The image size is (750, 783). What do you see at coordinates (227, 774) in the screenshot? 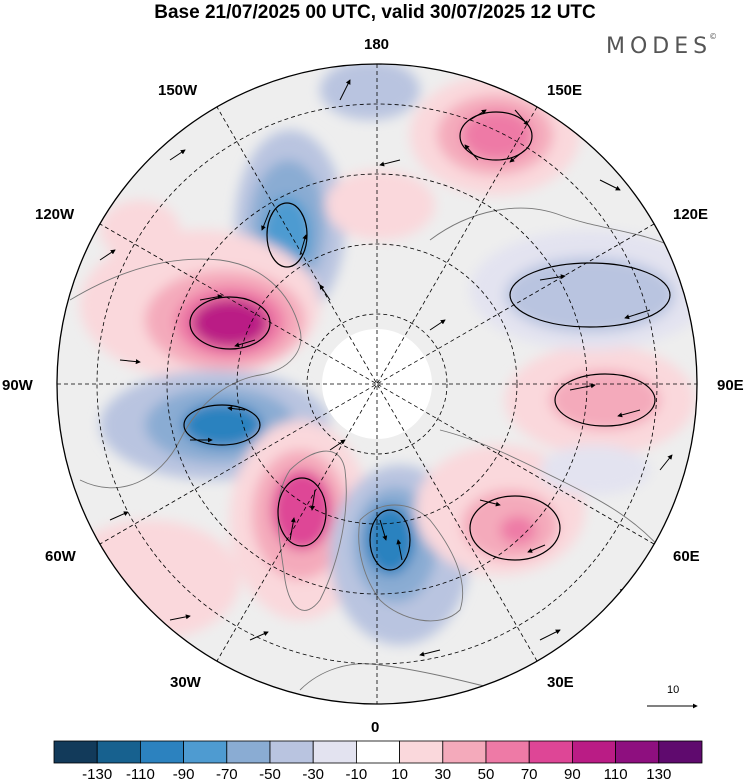
I see `colorbar-tick-label: -70` at bounding box center [227, 774].